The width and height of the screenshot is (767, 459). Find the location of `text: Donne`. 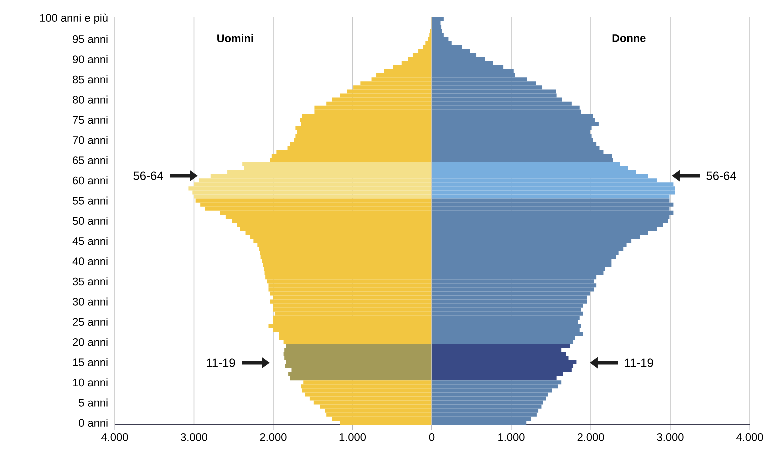

text: Donne is located at coordinates (629, 38).